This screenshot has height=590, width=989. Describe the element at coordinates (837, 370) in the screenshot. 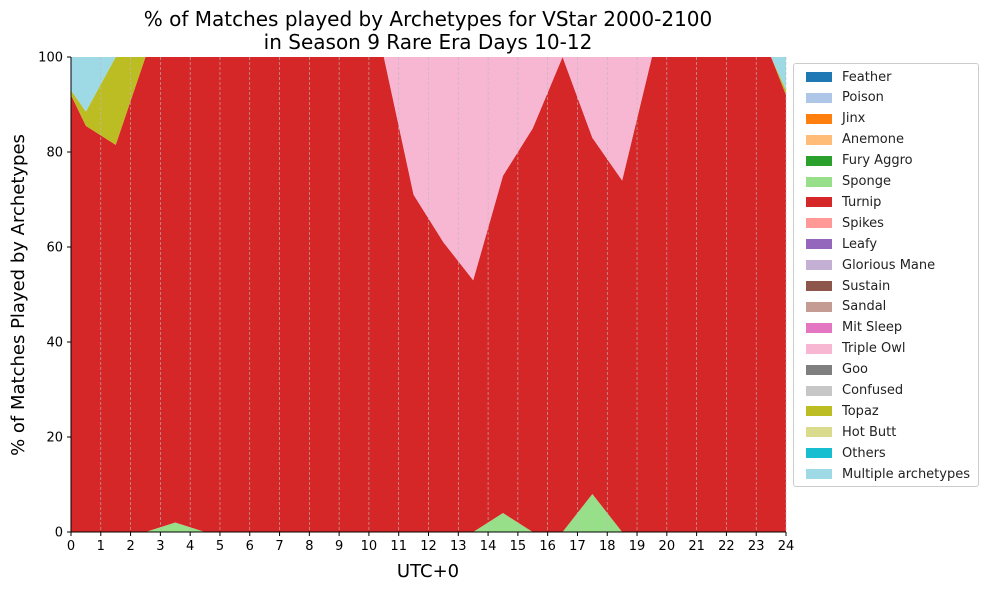

I see `legend-item: Goo` at that location.